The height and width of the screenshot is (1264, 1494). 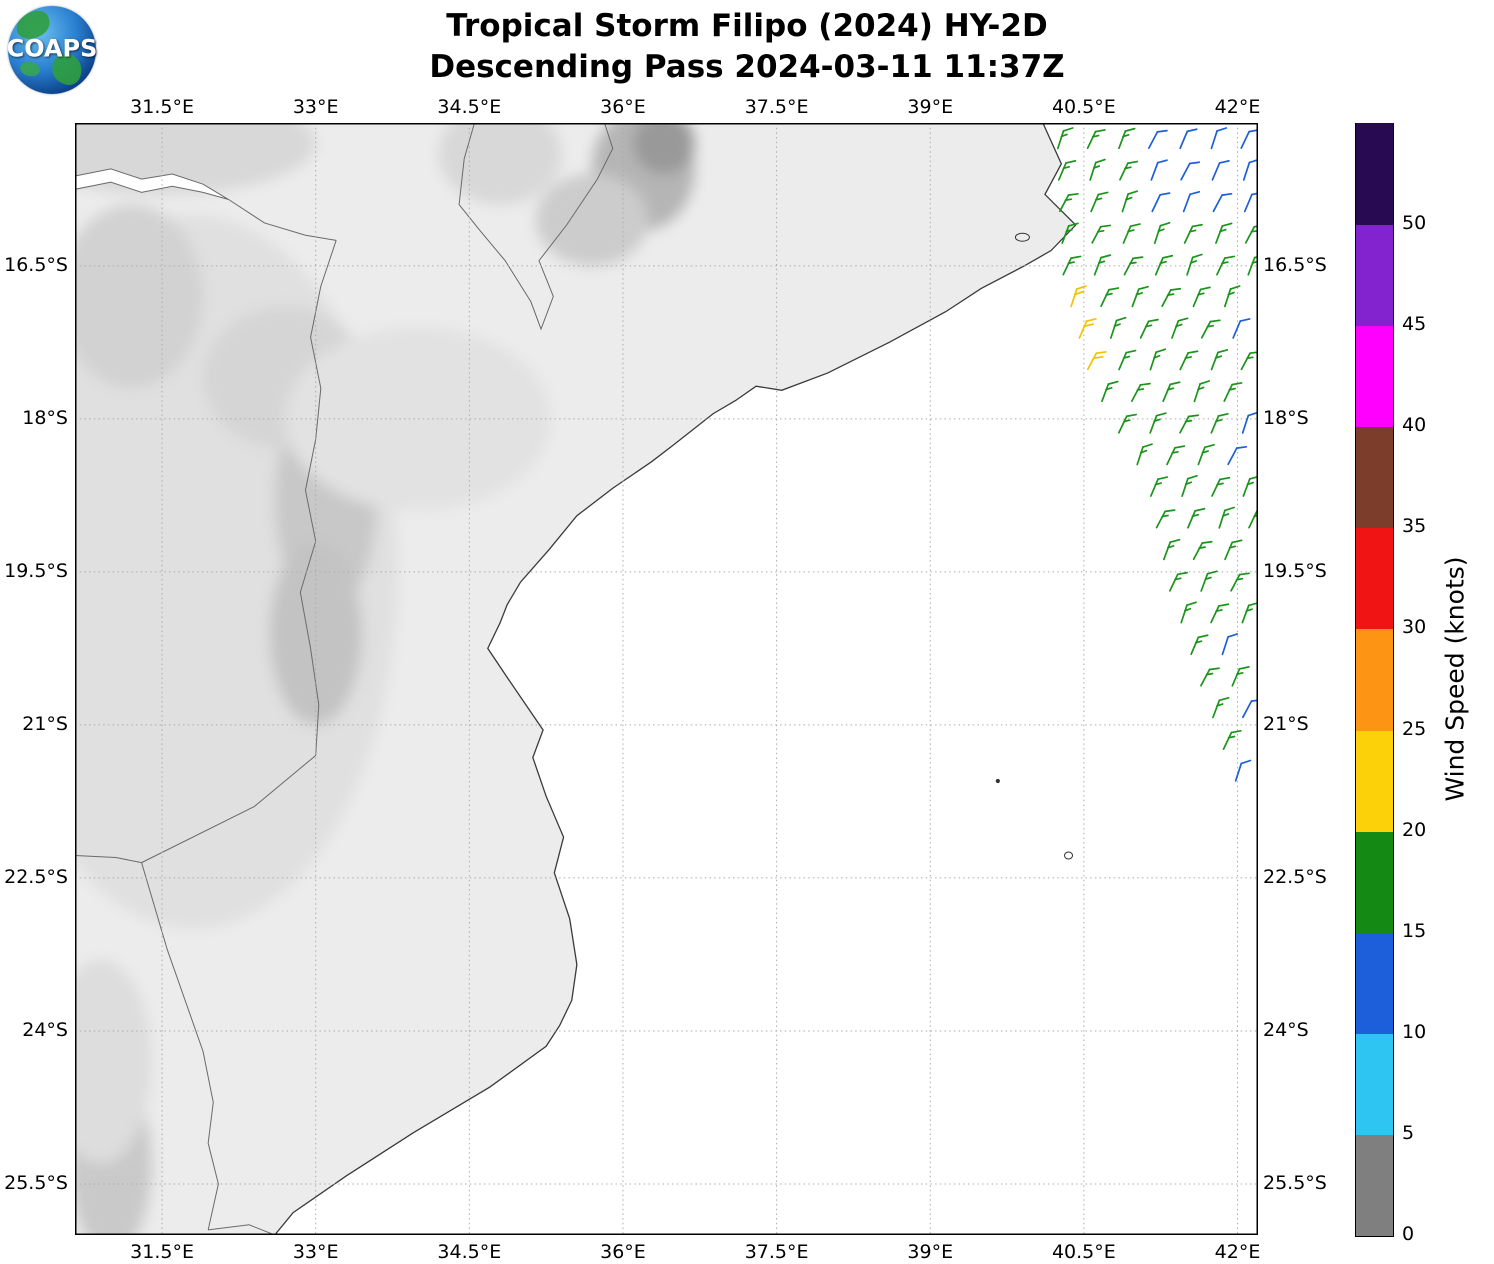 I want to click on colorbar-tick-label: 5, so click(x=1408, y=1132).